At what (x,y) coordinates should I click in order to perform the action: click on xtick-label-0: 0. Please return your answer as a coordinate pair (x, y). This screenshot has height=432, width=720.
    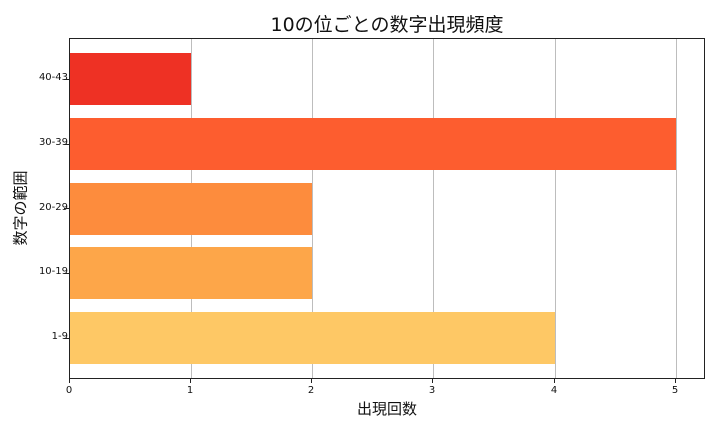
    Looking at the image, I should click on (69, 390).